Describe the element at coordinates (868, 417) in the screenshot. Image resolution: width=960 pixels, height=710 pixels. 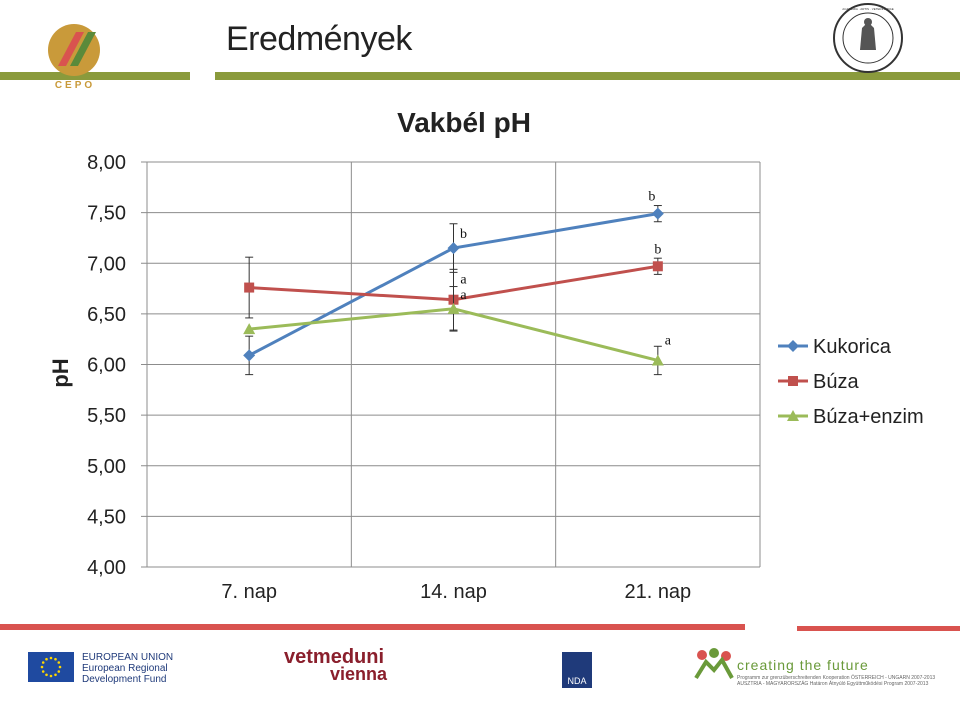
I see `legend-label: Búza+enzim` at that location.